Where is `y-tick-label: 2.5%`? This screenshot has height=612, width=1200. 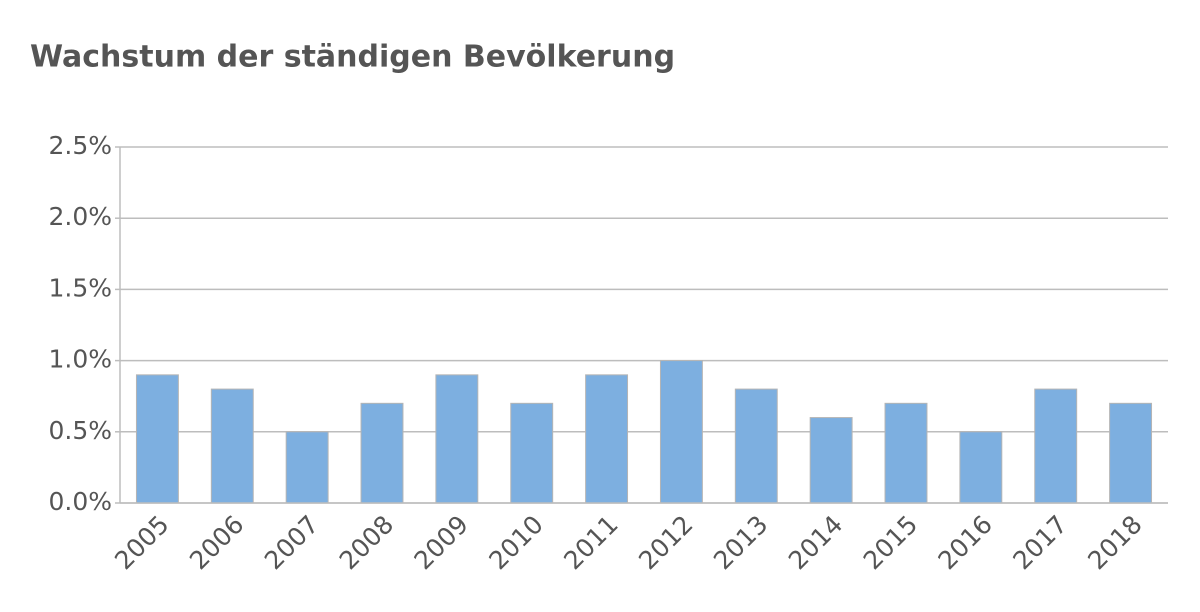
y-tick-label: 2.5% is located at coordinates (80, 145).